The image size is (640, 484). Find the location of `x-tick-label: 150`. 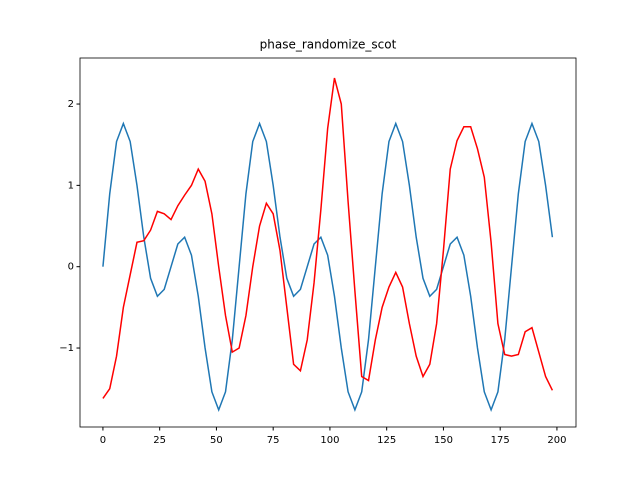

x-tick-label: 150 is located at coordinates (443, 440).